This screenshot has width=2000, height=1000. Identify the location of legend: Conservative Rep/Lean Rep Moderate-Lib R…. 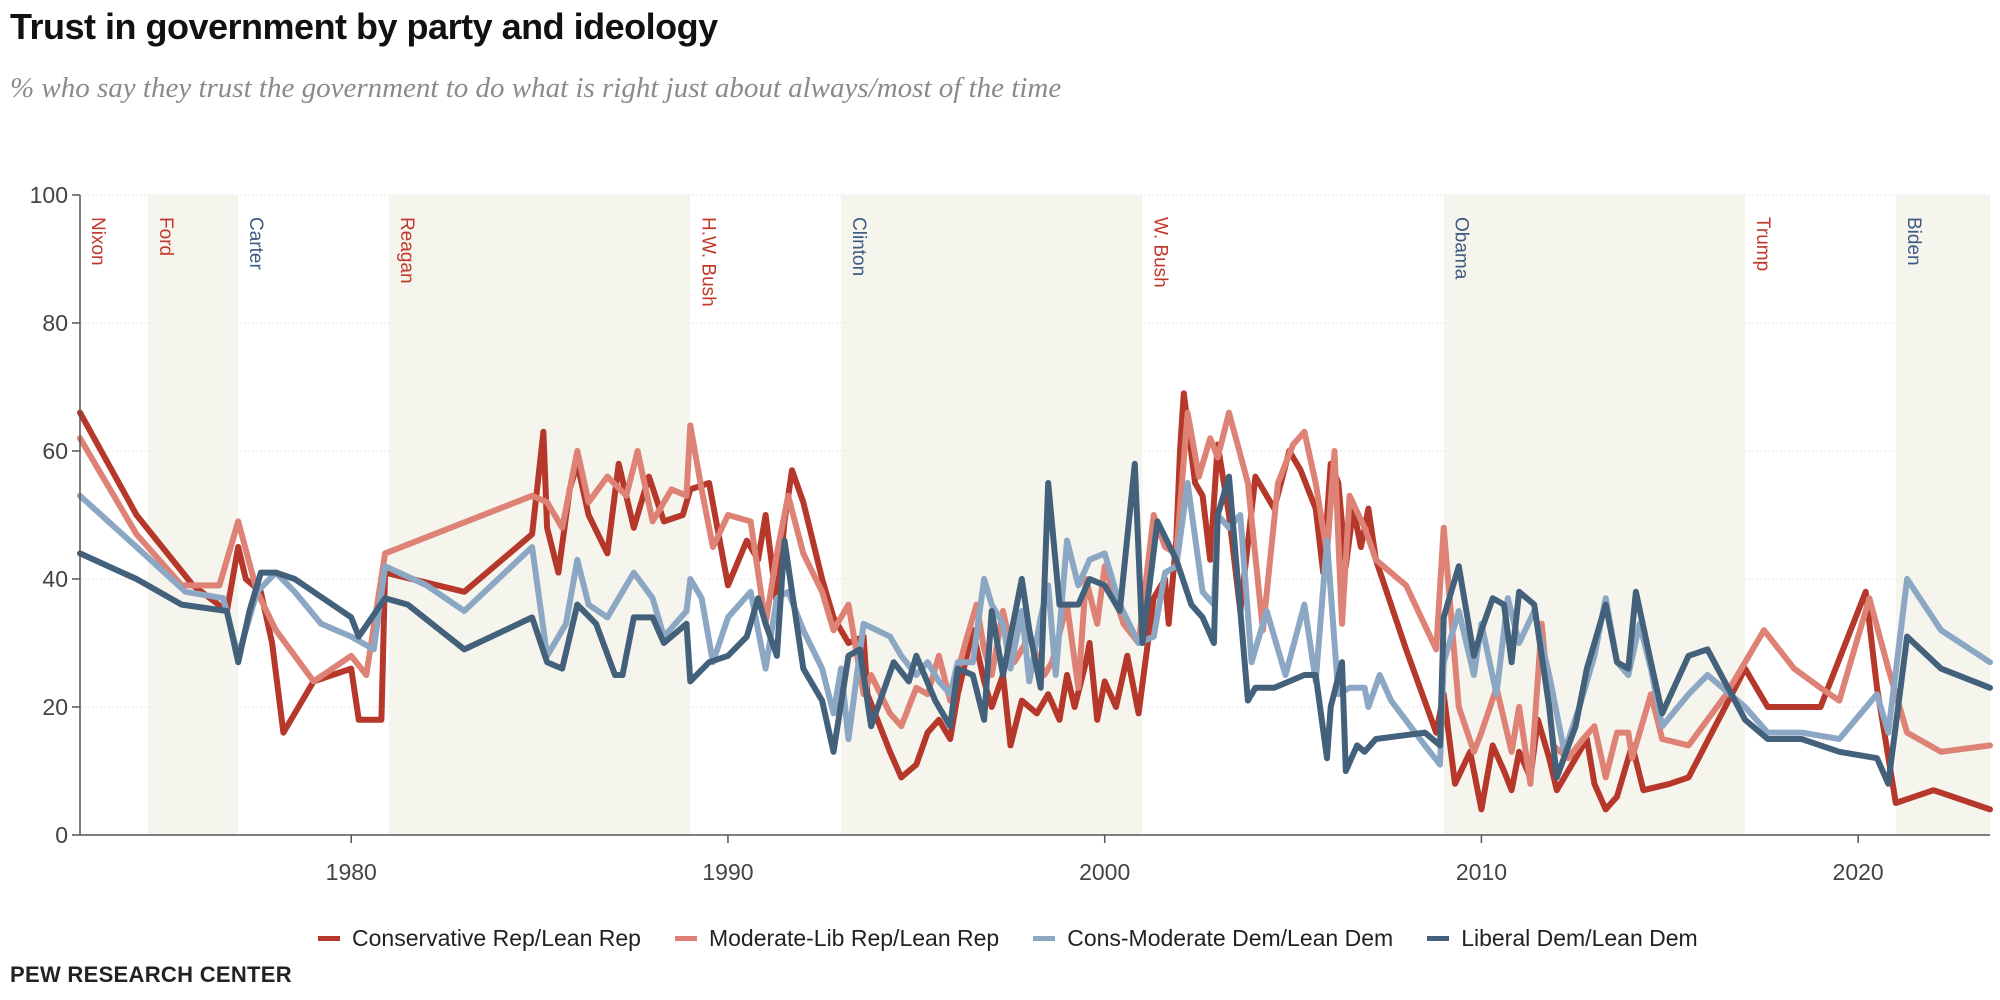
(1008, 938).